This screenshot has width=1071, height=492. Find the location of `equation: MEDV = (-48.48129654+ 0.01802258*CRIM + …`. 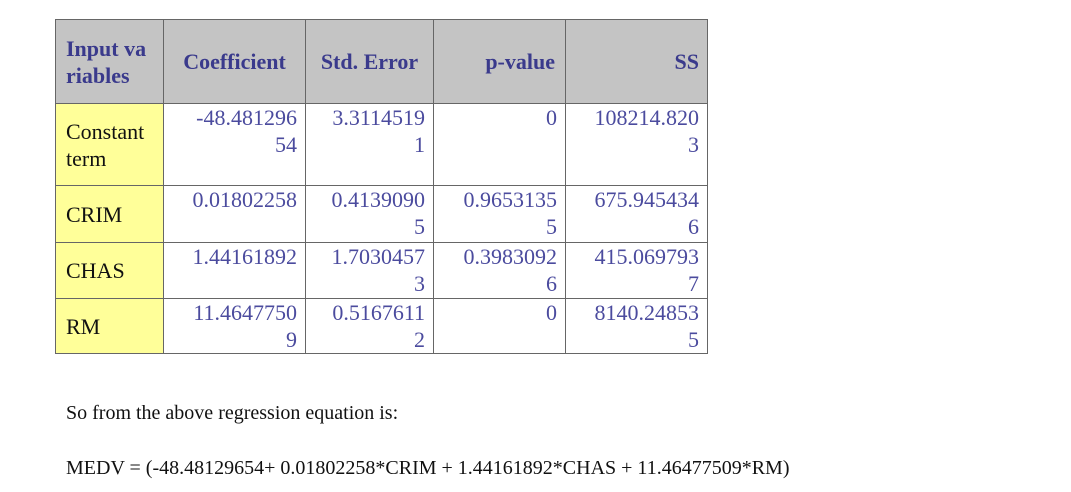

equation: MEDV = (-48.48129654+ 0.01802258*CRIM + … is located at coordinates (428, 468).